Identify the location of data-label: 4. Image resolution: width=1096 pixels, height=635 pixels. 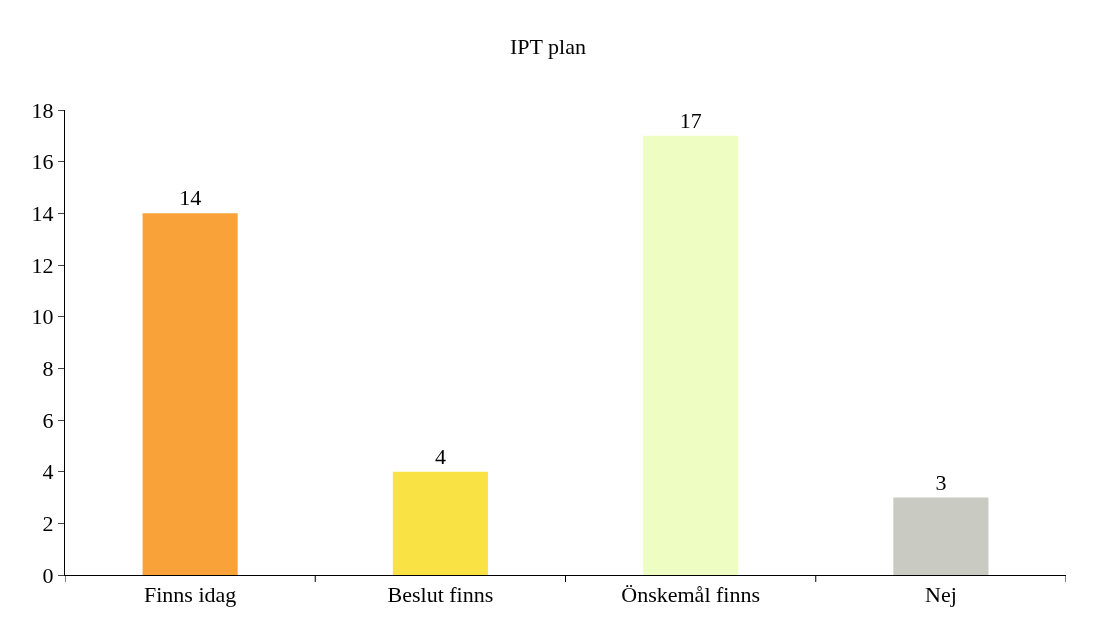
(440, 456).